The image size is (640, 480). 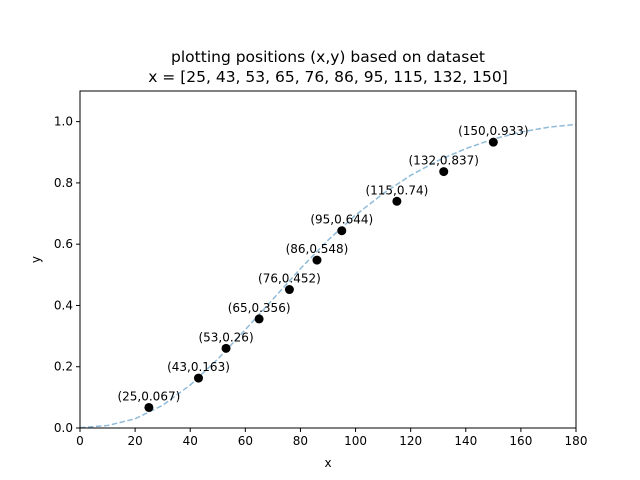 I want to click on data-label: (25,0.067), so click(x=148, y=396).